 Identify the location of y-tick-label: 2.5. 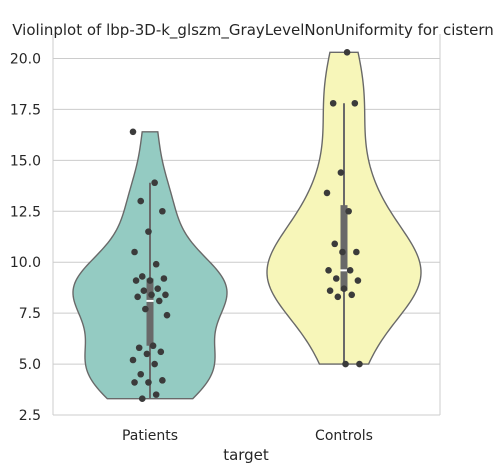
(30, 416).